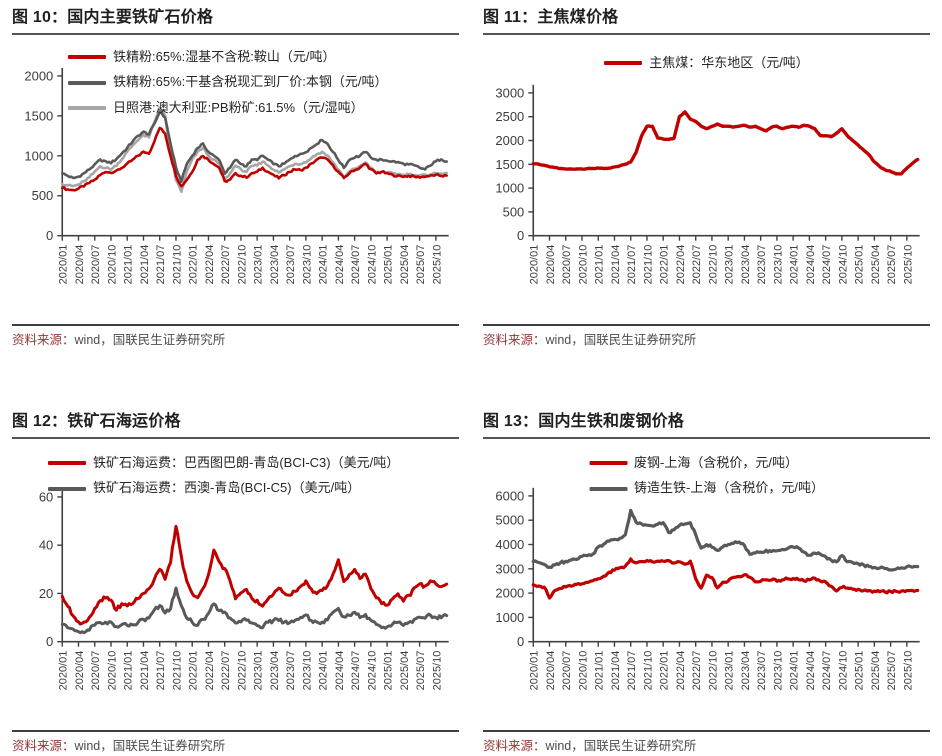 The width and height of the screenshot is (942, 756). Describe the element at coordinates (246, 463) in the screenshot. I see `legend-label: 铁矿石海运费：巴西图巴朗-青岛(BCI-C3)（美元/吨）` at that location.